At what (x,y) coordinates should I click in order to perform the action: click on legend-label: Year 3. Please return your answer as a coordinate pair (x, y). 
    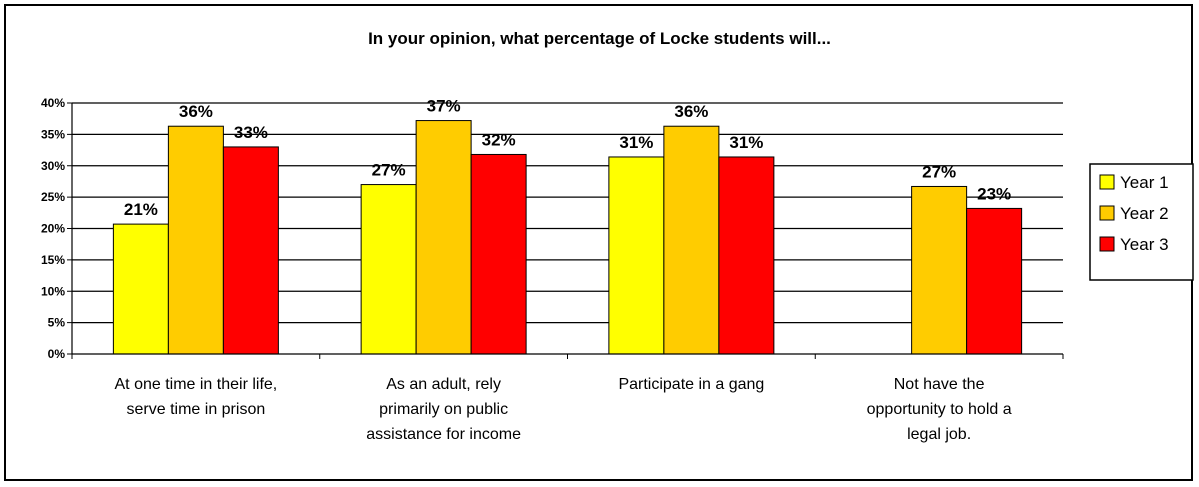
    Looking at the image, I should click on (1144, 244).